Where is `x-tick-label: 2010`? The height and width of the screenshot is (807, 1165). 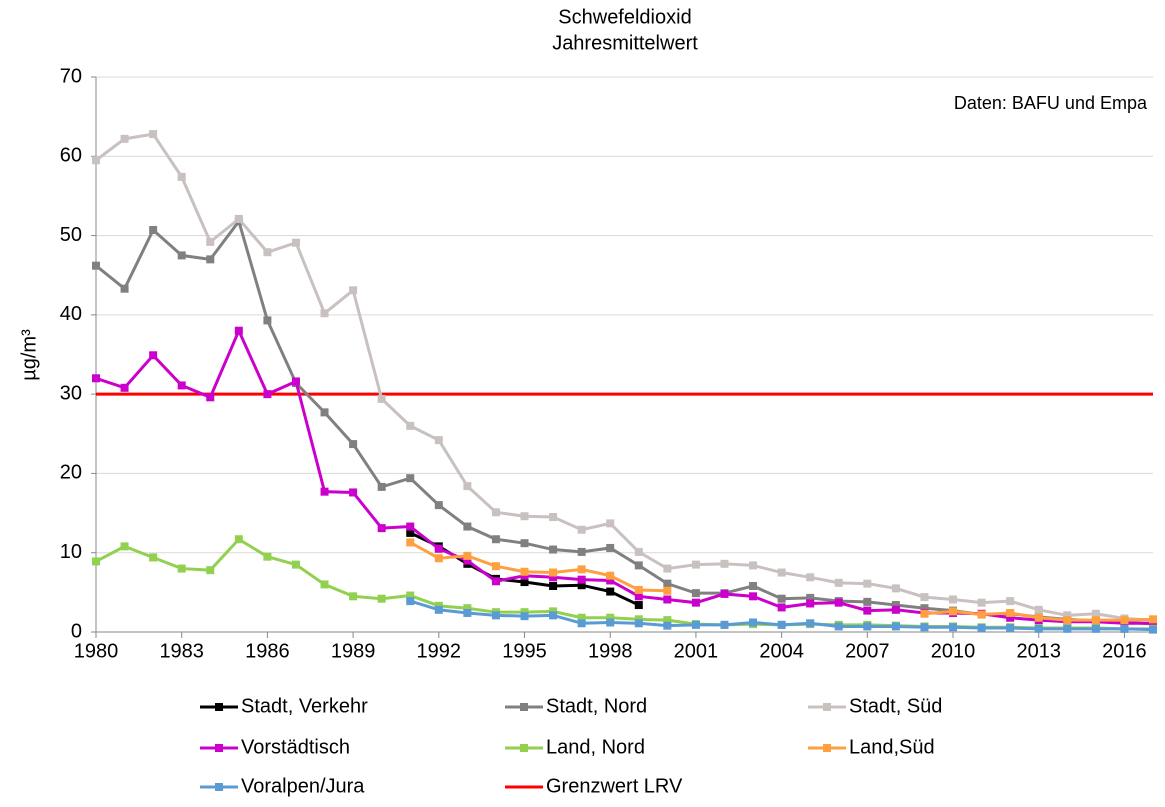 x-tick-label: 2010 is located at coordinates (953, 651).